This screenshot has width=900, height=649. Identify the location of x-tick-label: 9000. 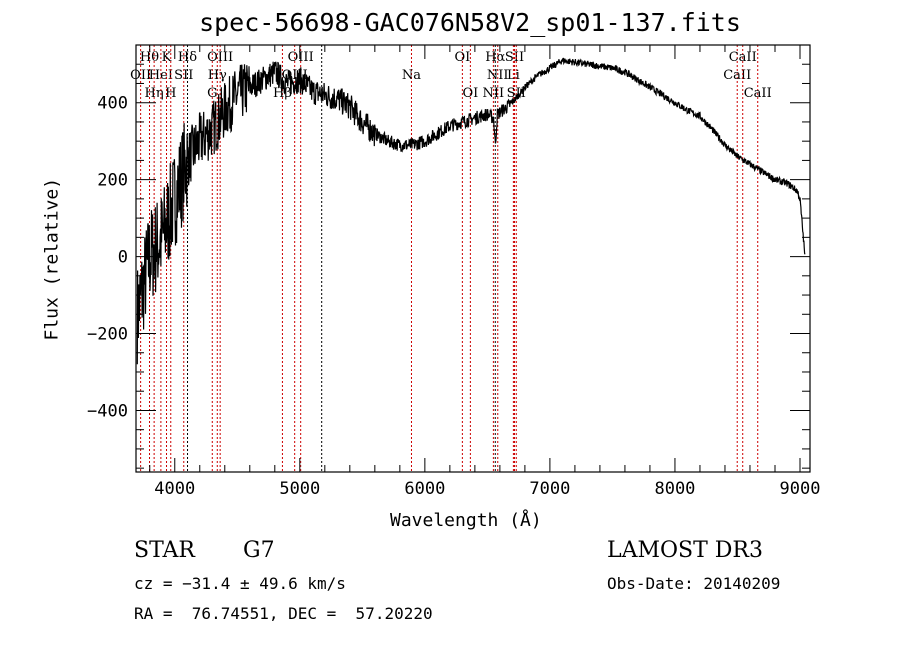
(800, 489).